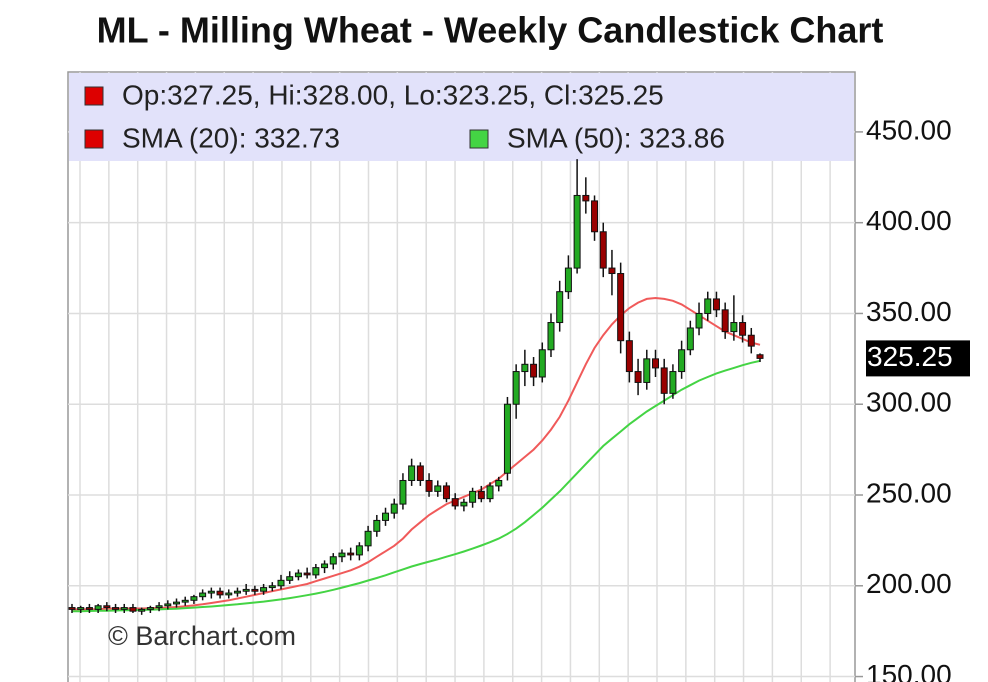  I want to click on legend-label: SMA (20): 332.73, so click(231, 137).